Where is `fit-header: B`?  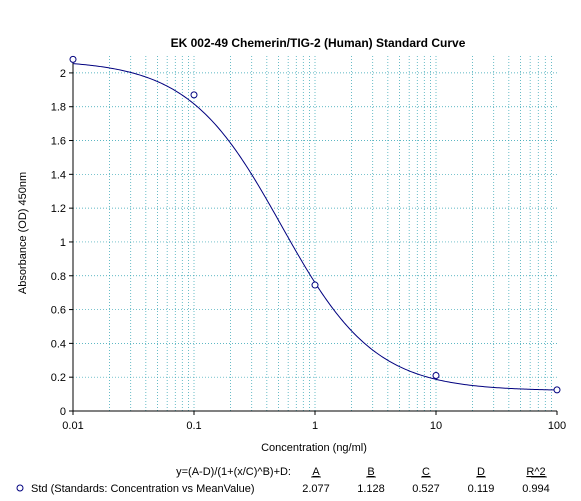 fit-header: B is located at coordinates (370, 472).